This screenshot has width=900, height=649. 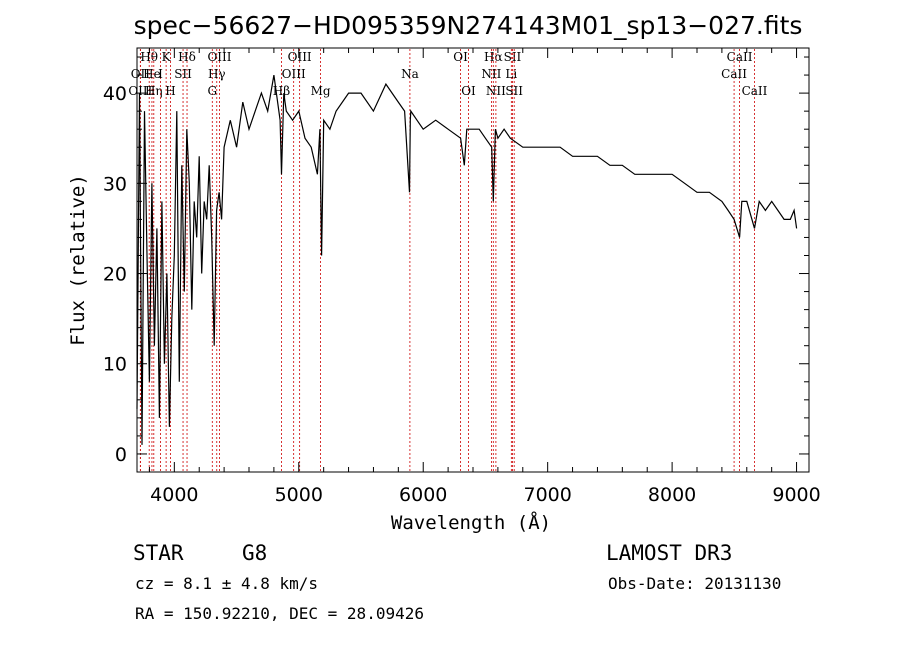 I want to click on object-subclass: G8, so click(x=254, y=553).